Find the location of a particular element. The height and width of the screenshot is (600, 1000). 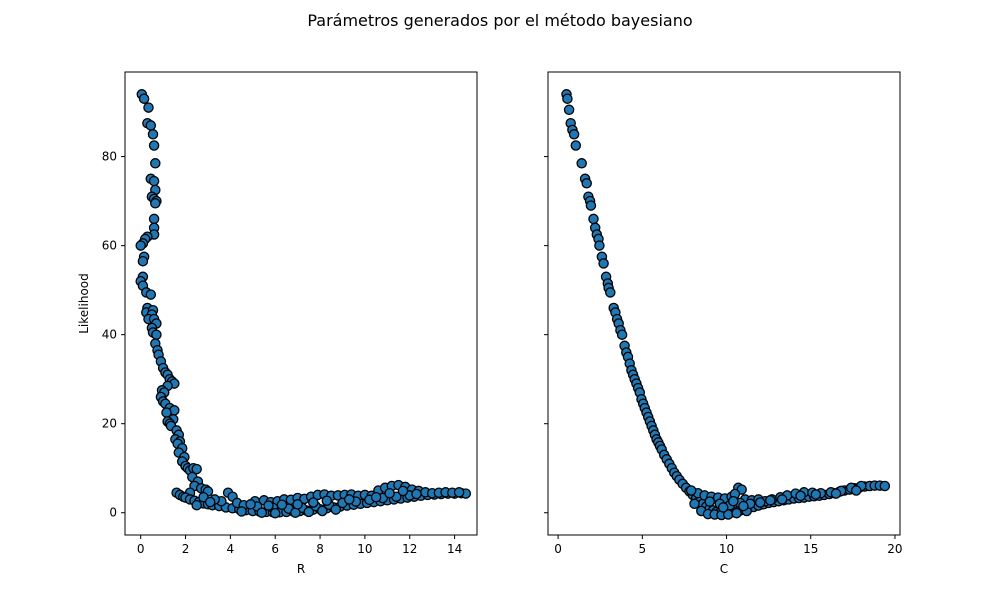

left-y-ticks: 0 20 40 60 80 is located at coordinates (113, 335).